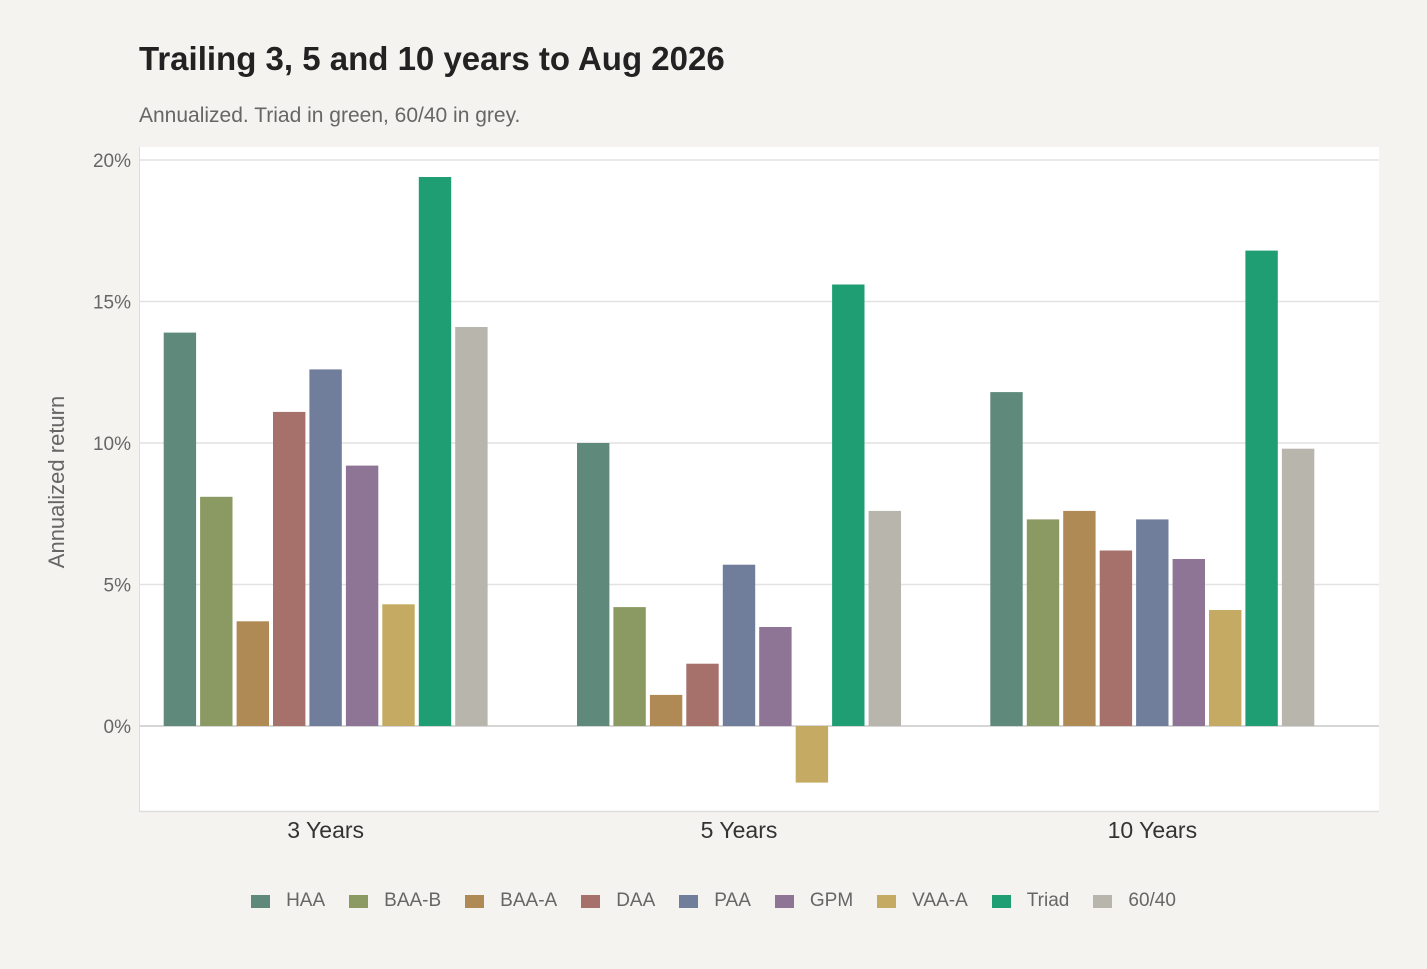  Describe the element at coordinates (112, 303) in the screenshot. I see `y-tick-label: 15%` at that location.